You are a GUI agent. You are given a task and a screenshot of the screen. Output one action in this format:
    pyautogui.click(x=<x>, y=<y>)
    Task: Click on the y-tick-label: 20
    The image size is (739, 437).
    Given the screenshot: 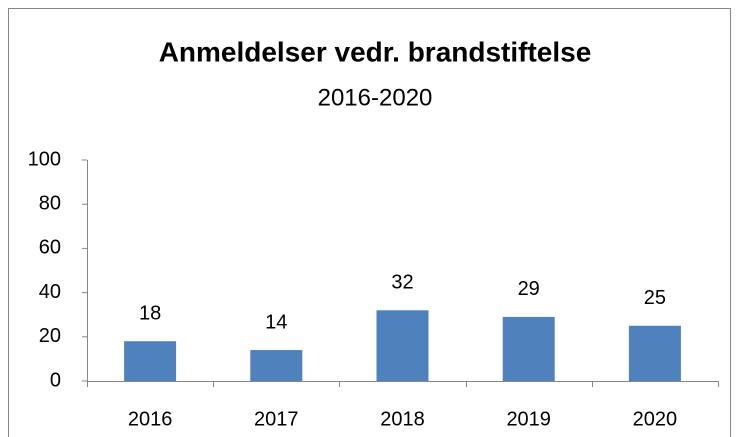 What is the action you would take?
    pyautogui.click(x=50, y=336)
    